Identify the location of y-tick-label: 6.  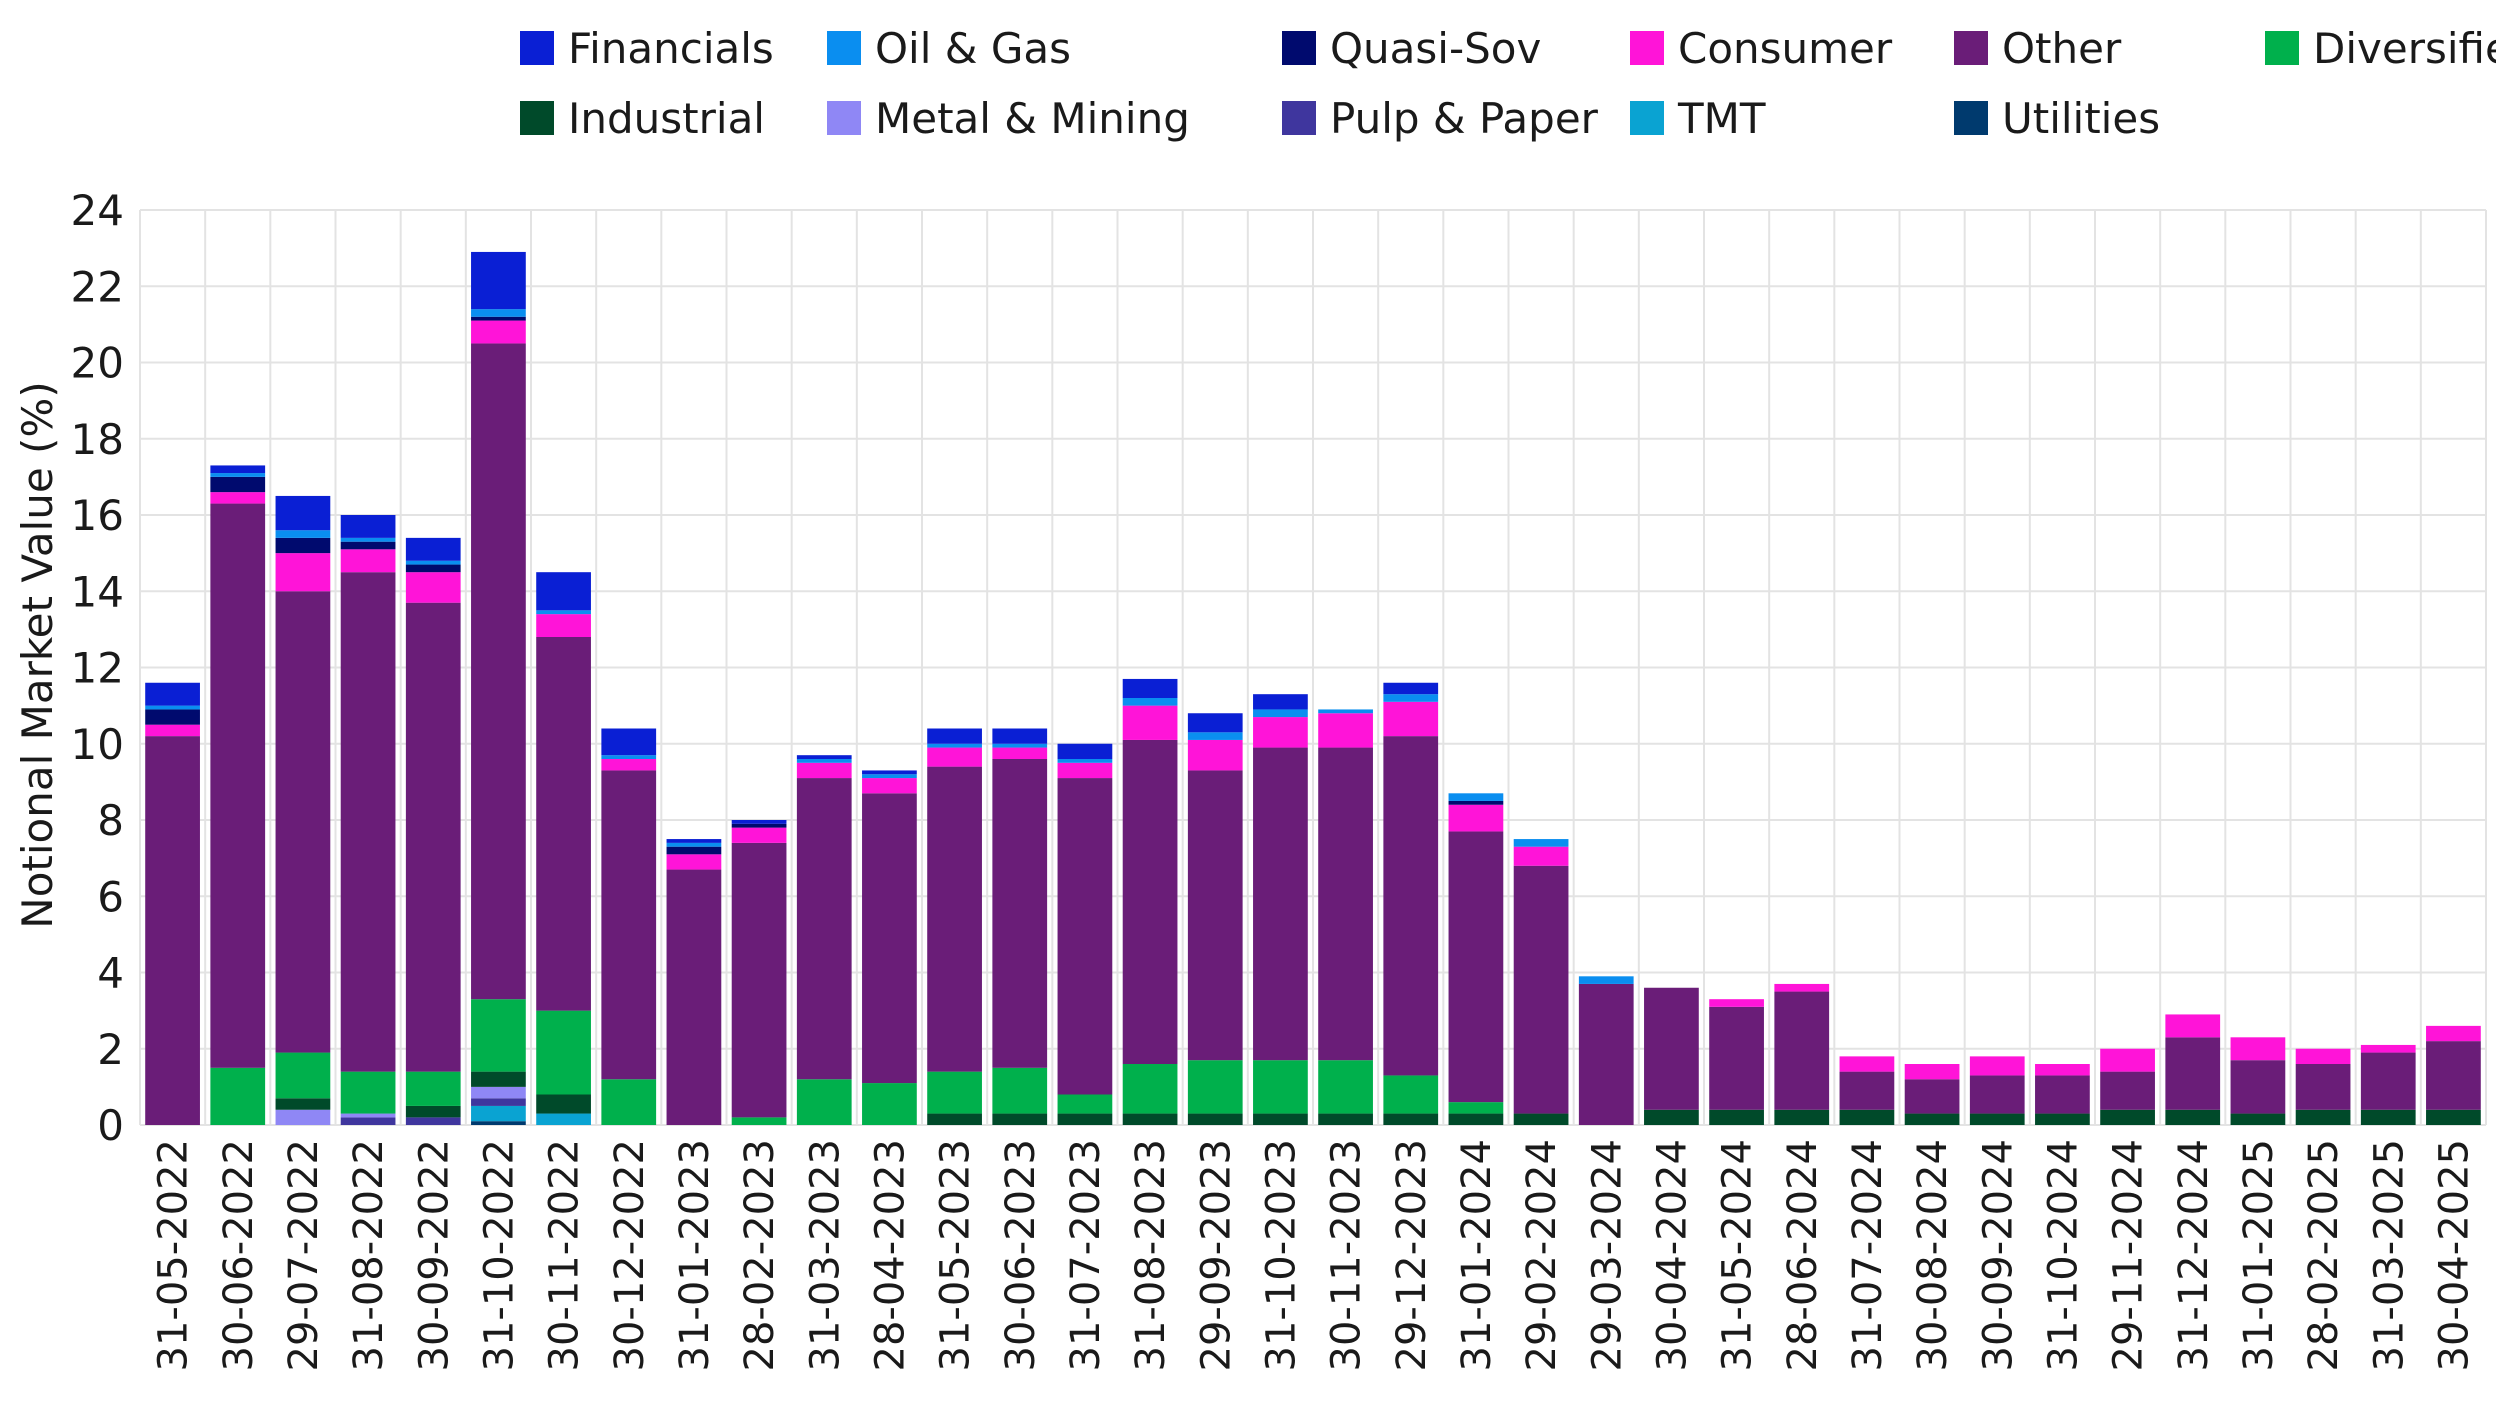
(110, 896).